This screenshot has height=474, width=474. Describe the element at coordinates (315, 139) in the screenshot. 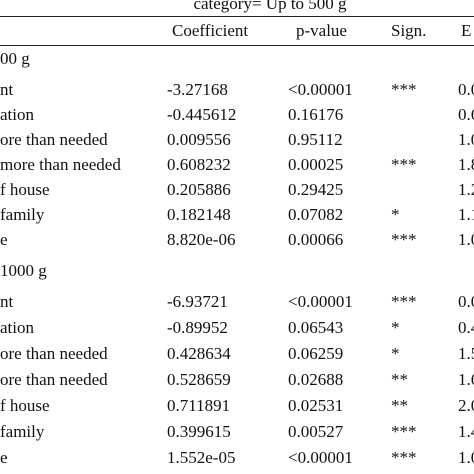

I see `p-value: 0.95112` at that location.